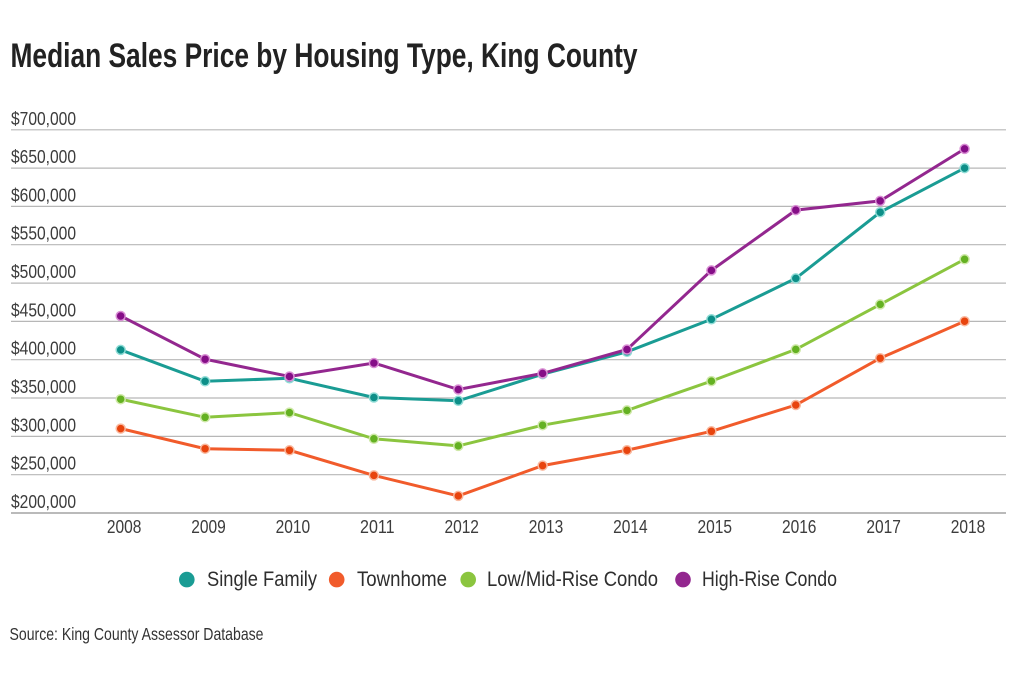  What do you see at coordinates (769, 579) in the screenshot?
I see `svg-text: High-Rise Condo` at bounding box center [769, 579].